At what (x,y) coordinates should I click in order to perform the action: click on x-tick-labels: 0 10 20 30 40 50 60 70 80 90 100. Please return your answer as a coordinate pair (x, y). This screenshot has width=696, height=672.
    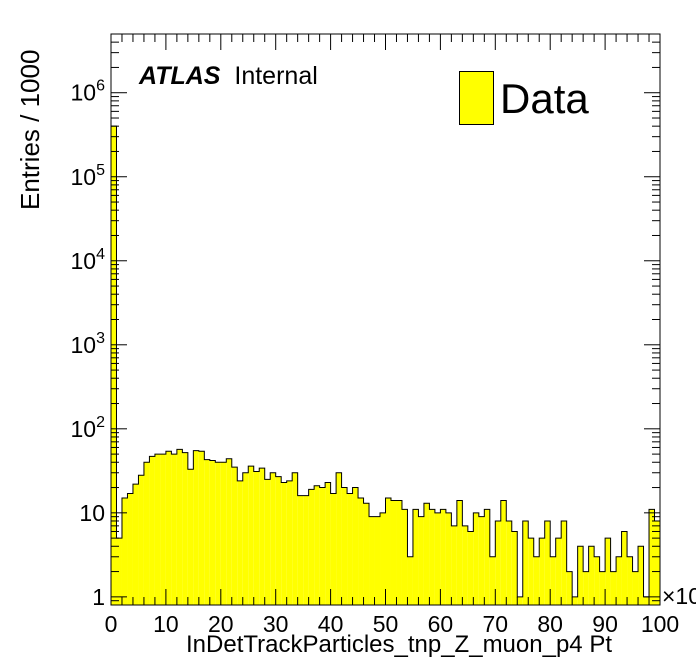
    Looking at the image, I should click on (392, 624).